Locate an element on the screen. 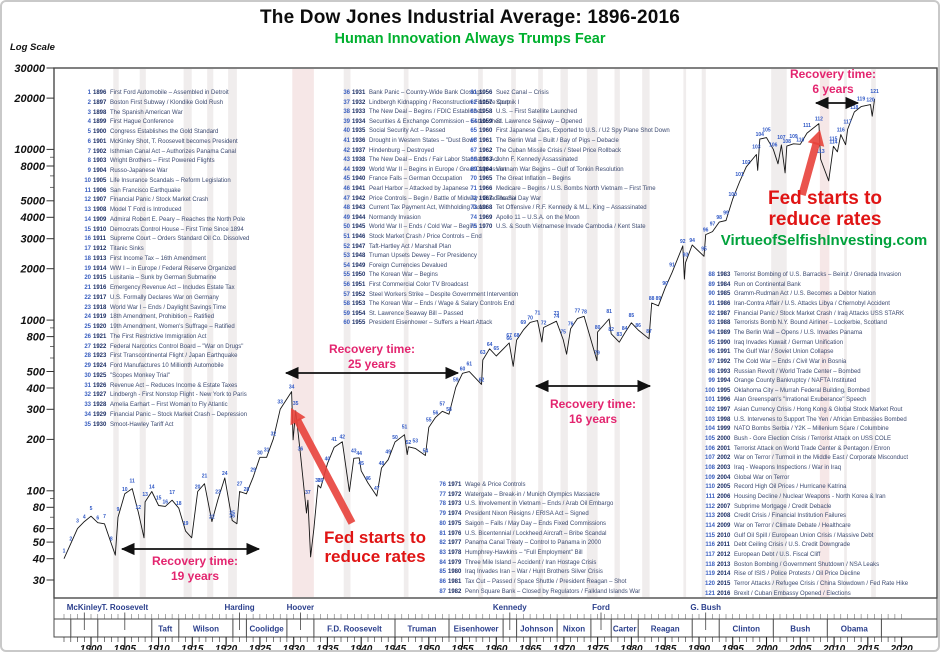 The height and width of the screenshot is (652, 940). chart-point-label: 59 is located at coordinates (456, 380).